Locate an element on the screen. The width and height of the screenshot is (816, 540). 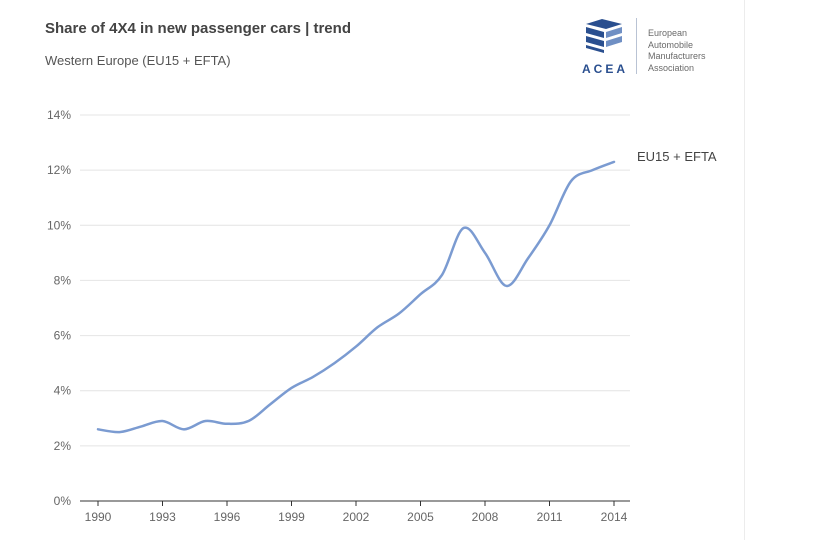
logo-word: Manufacturers is located at coordinates (677, 56).